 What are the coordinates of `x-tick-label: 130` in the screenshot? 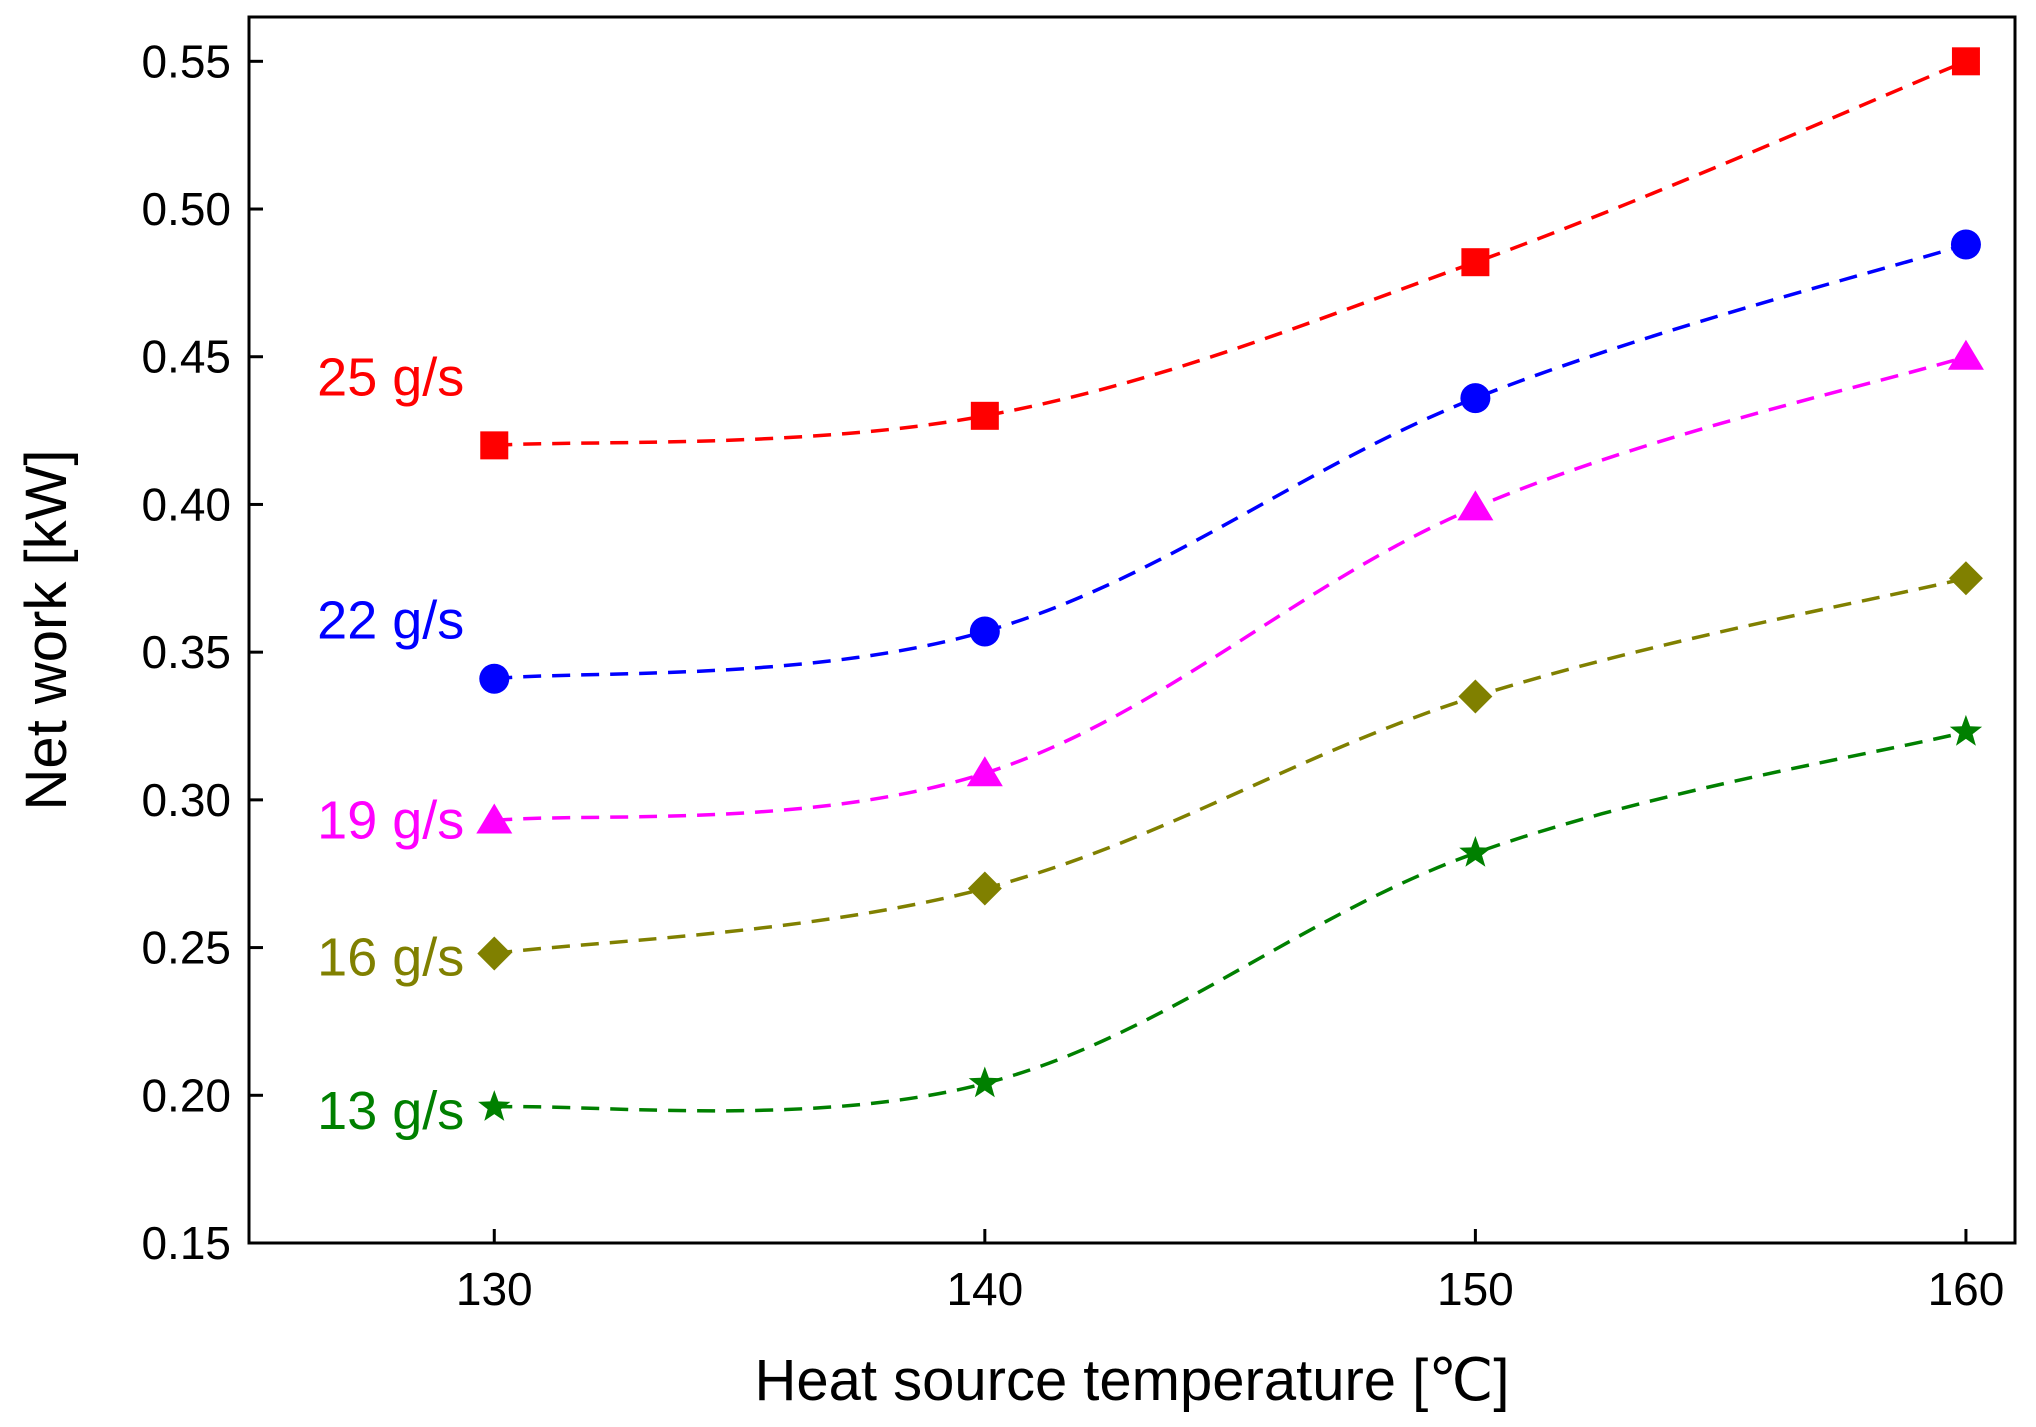 It's located at (494, 1289).